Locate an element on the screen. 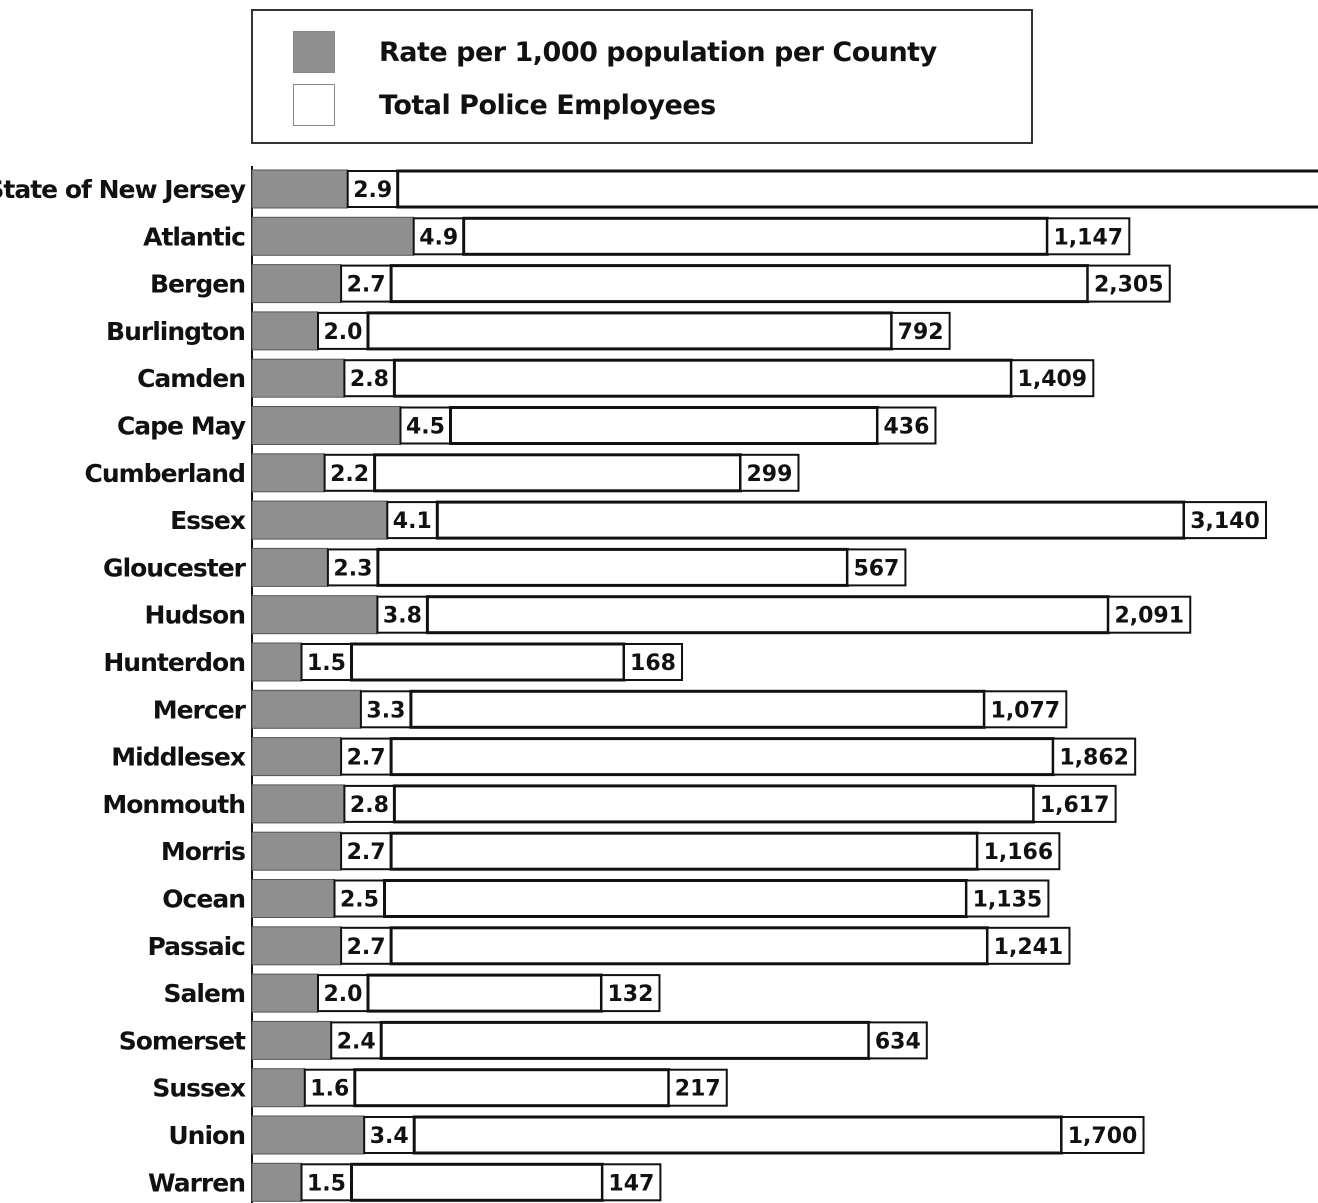  rate-value-label: 3.8 is located at coordinates (402, 616).